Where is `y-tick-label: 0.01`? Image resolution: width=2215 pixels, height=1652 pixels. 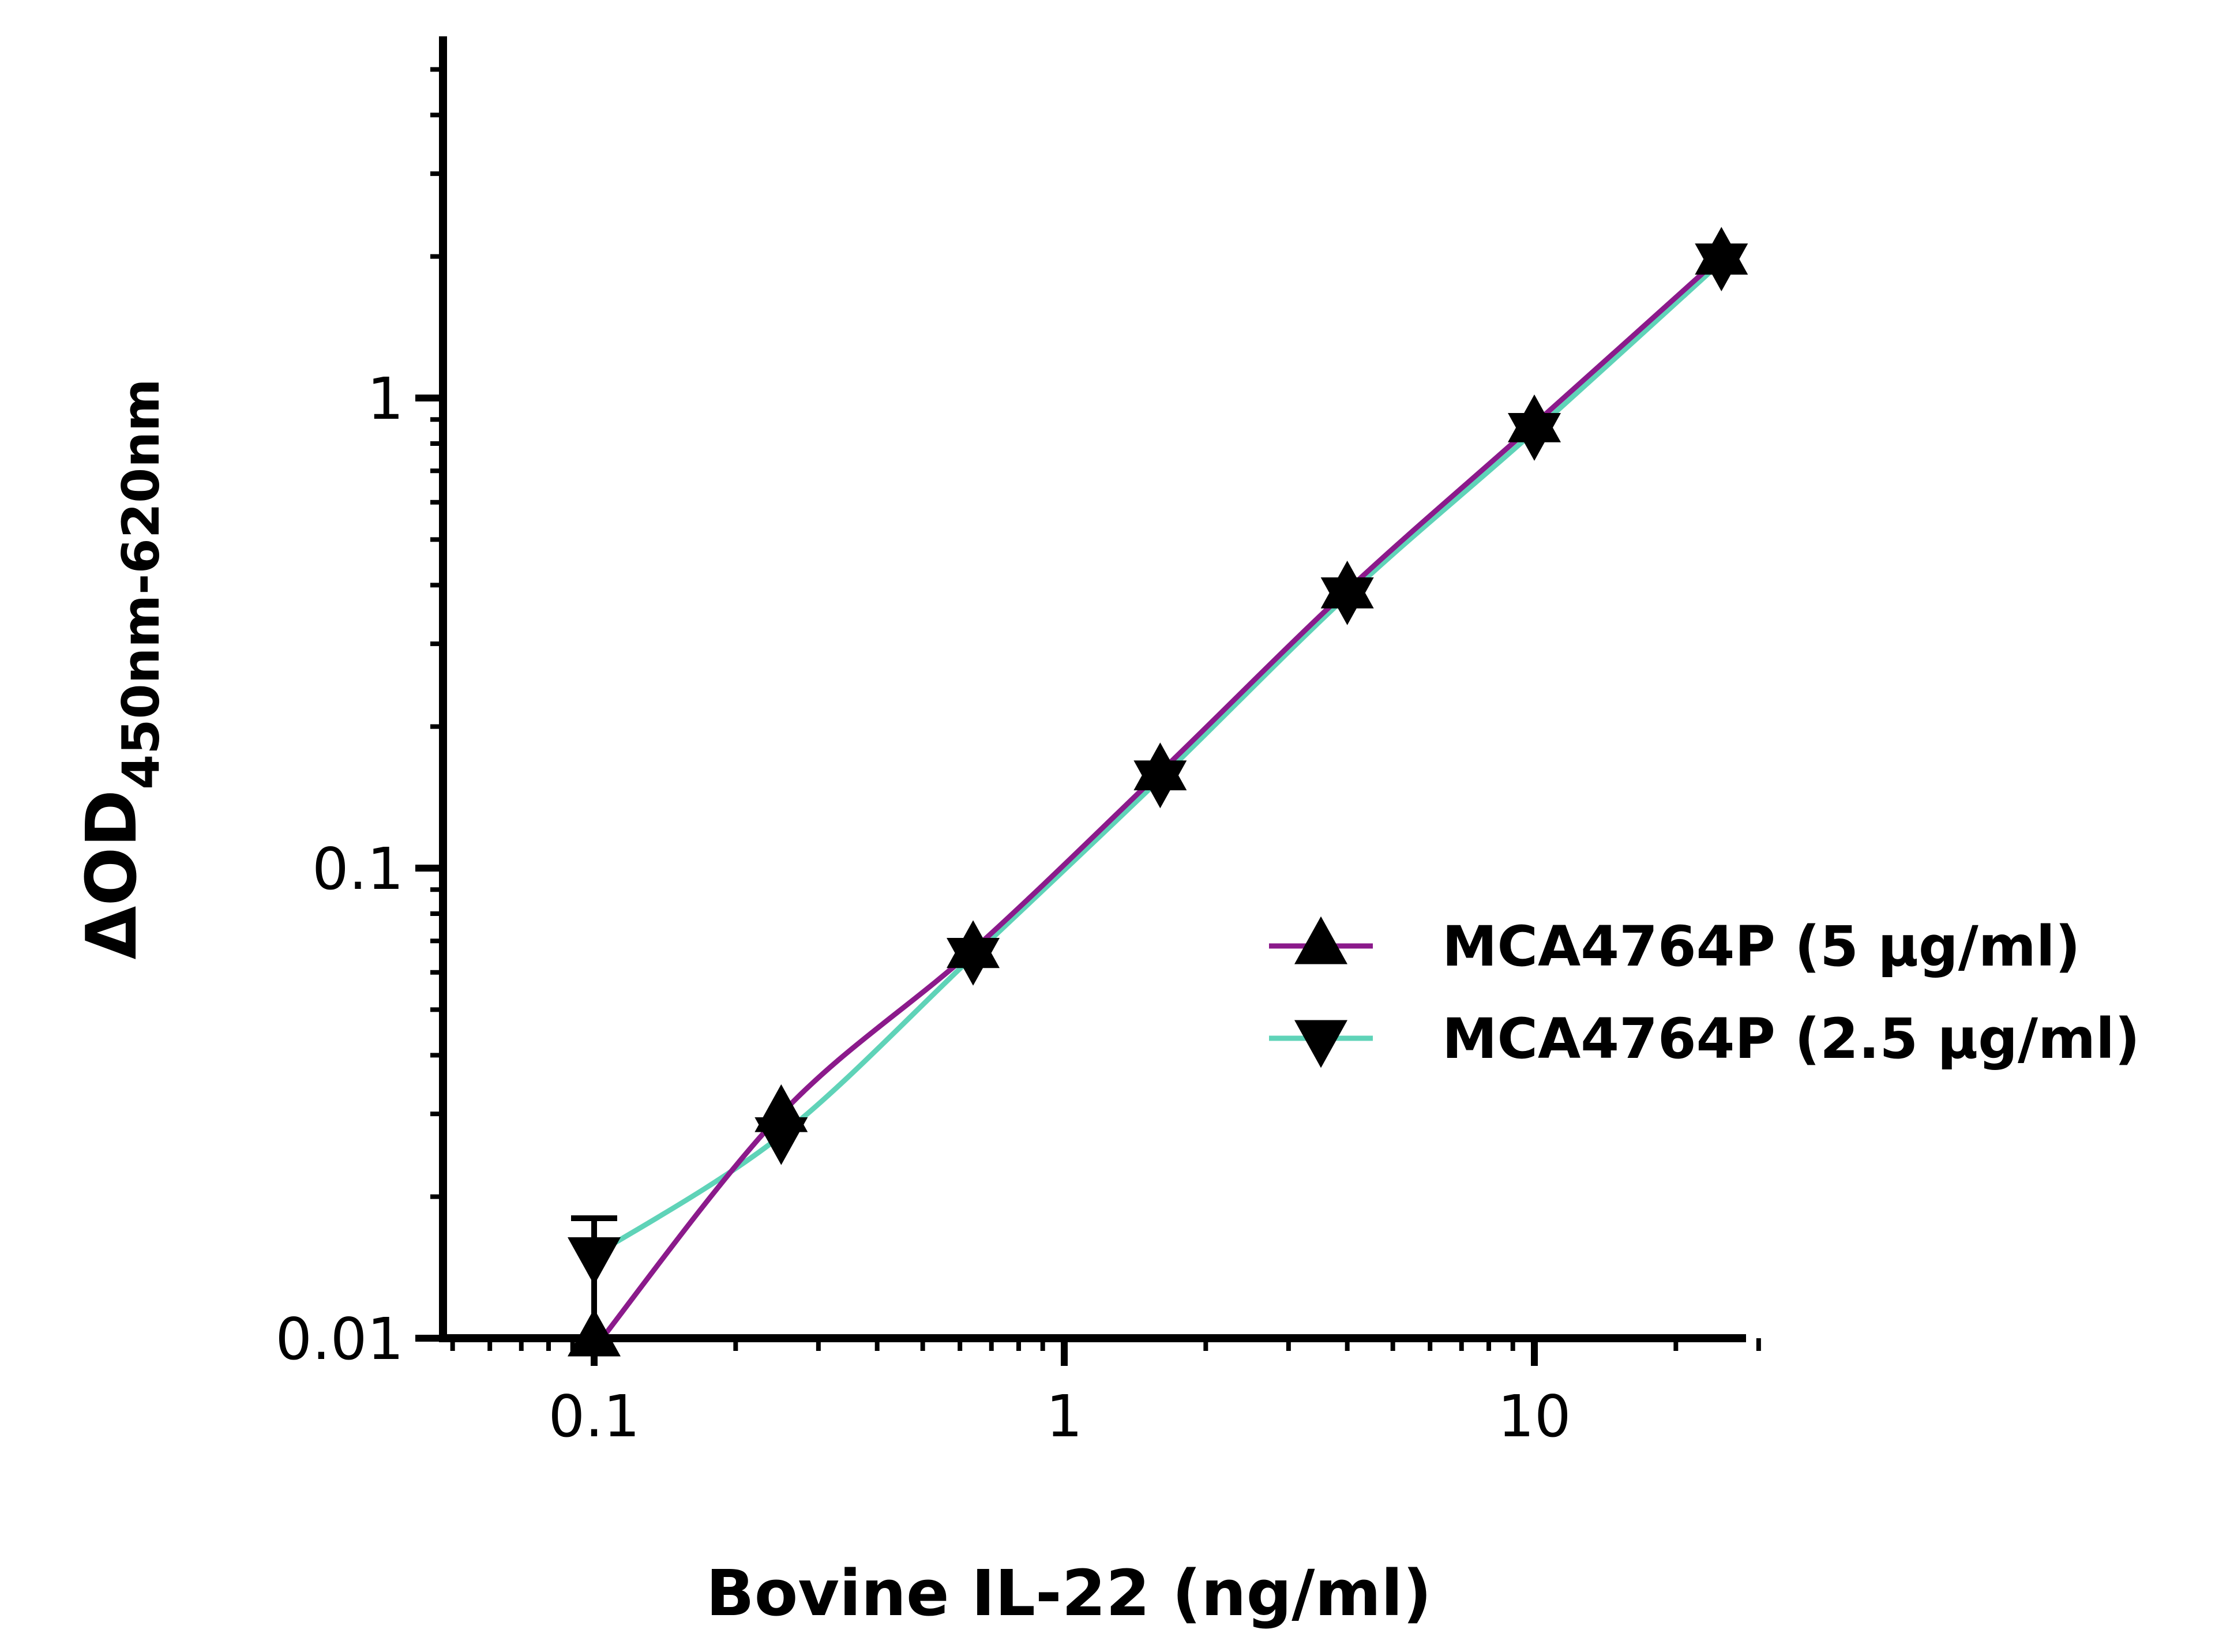
y-tick-label: 0.01 is located at coordinates (339, 1339).